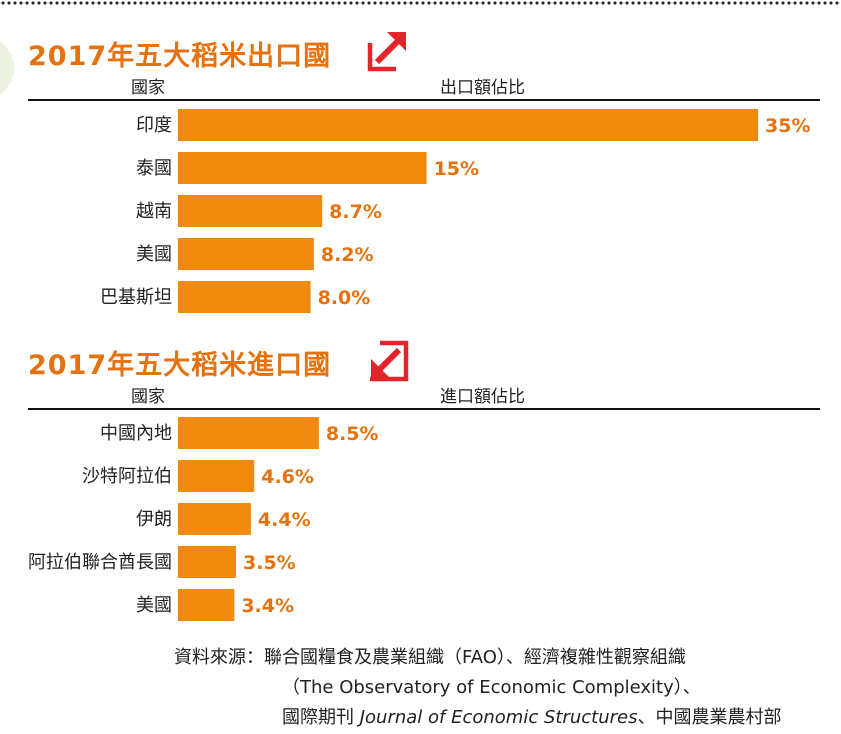 The width and height of the screenshot is (841, 734). I want to click on import-value-label-0: 8.5%, so click(352, 434).